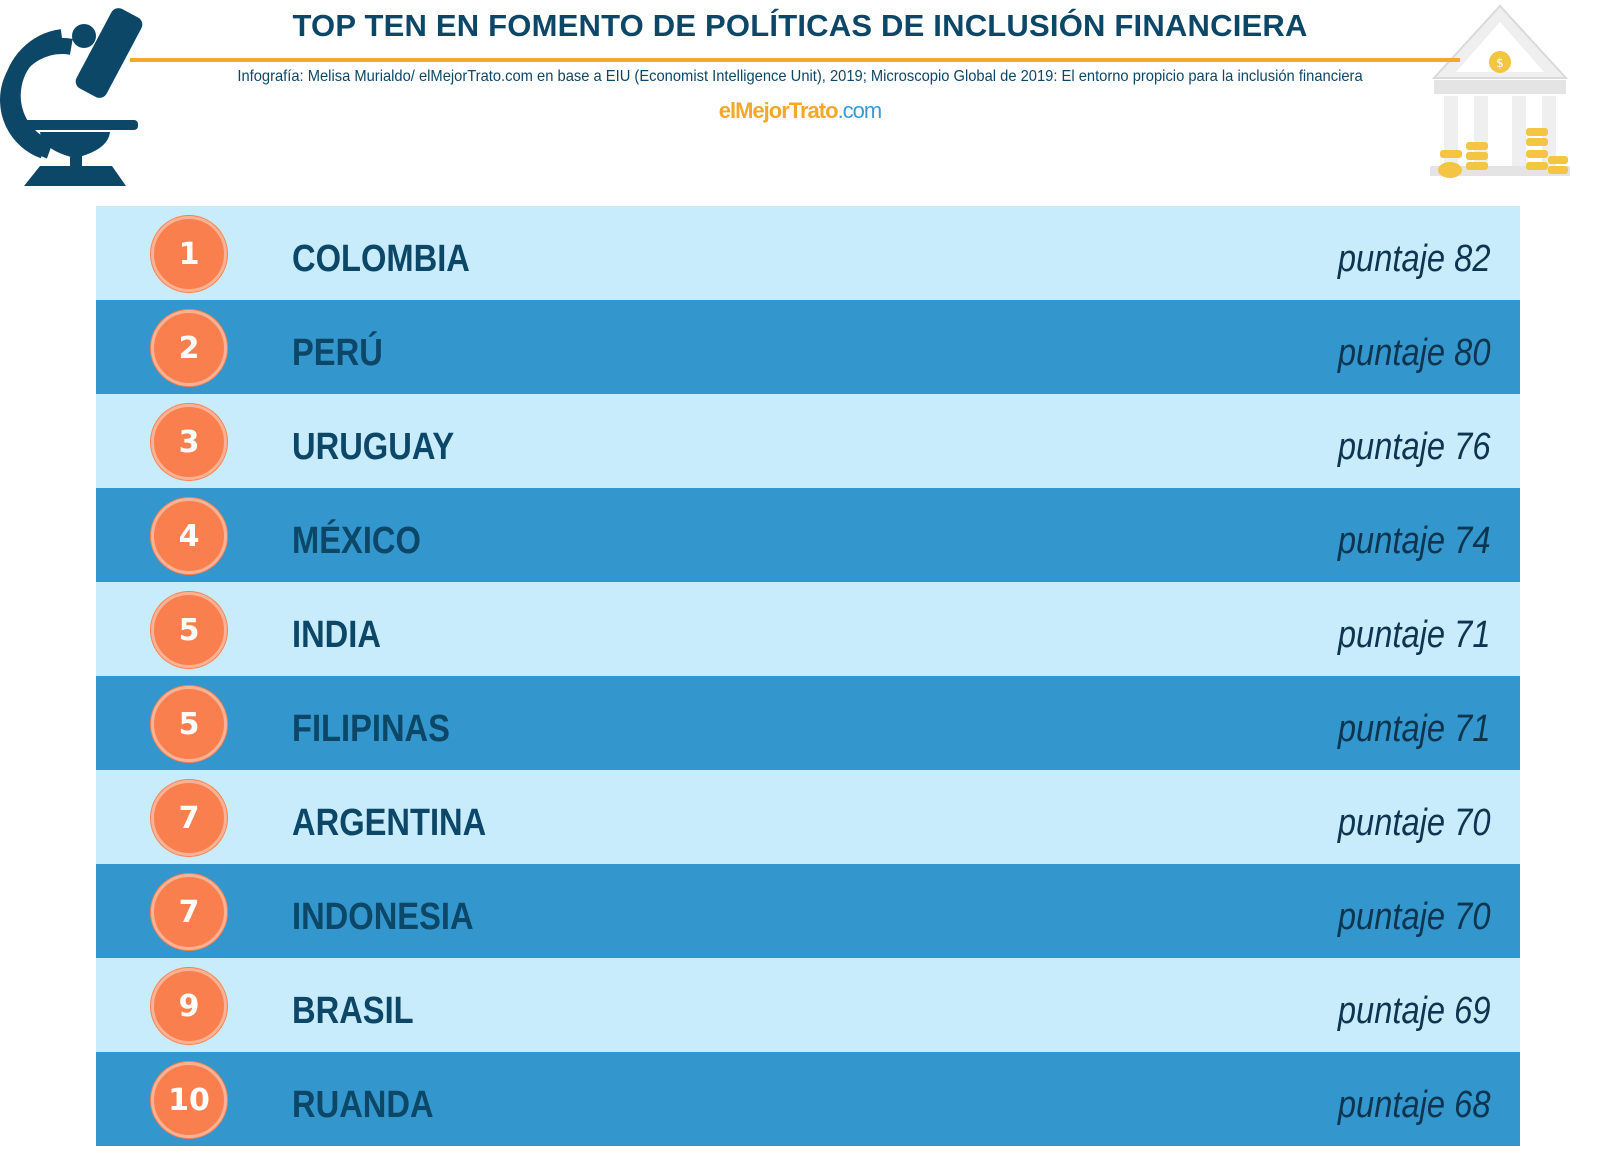 Image resolution: width=1600 pixels, height=1167 pixels. Describe the element at coordinates (808, 817) in the screenshot. I see `ranking-row: 7 ARGENTINA puntaje 70` at that location.